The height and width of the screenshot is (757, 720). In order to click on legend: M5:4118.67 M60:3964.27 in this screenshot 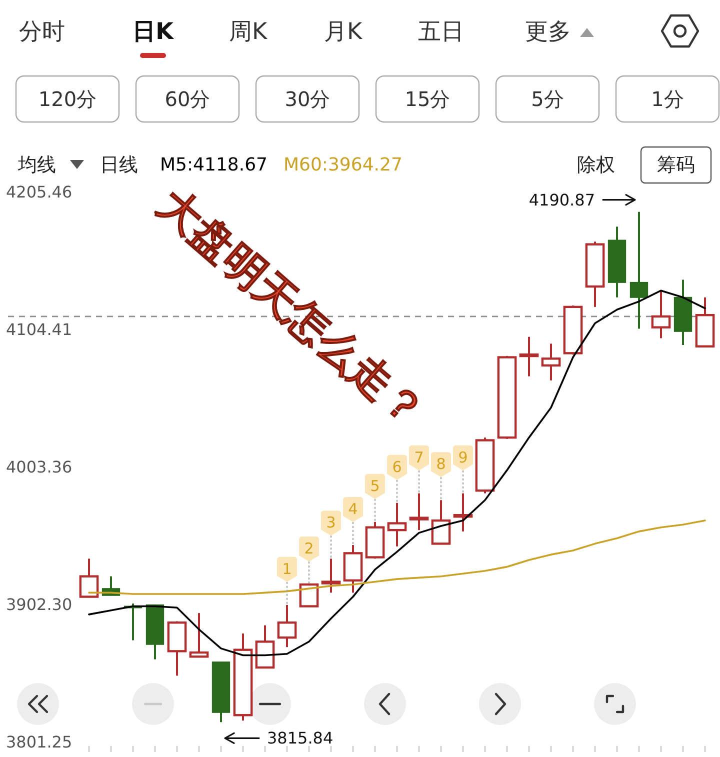, I will do `click(281, 165)`.